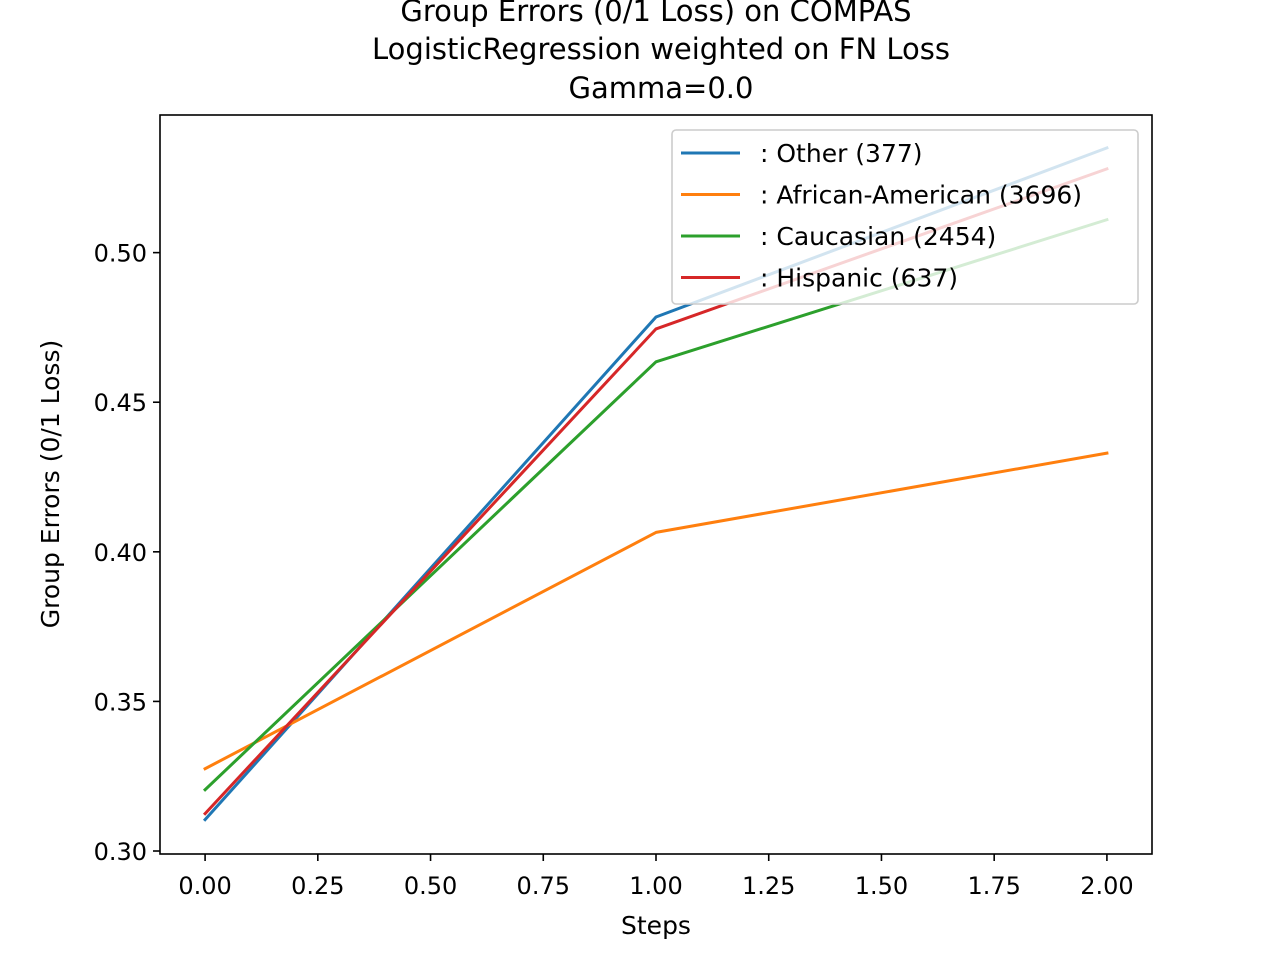 The height and width of the screenshot is (960, 1280). What do you see at coordinates (993, 886) in the screenshot?
I see `x-tick-label: 1.75` at bounding box center [993, 886].